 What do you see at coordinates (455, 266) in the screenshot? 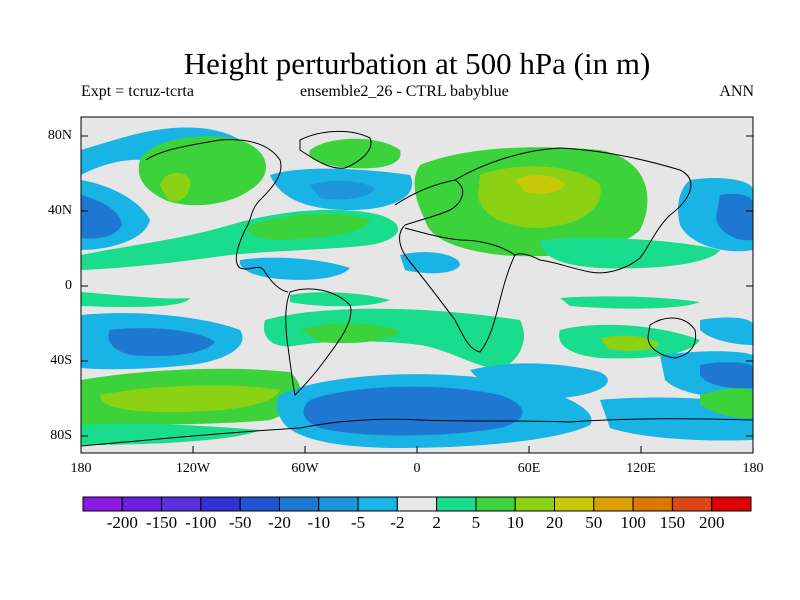
I see `coastline-europe-africa` at bounding box center [455, 266].